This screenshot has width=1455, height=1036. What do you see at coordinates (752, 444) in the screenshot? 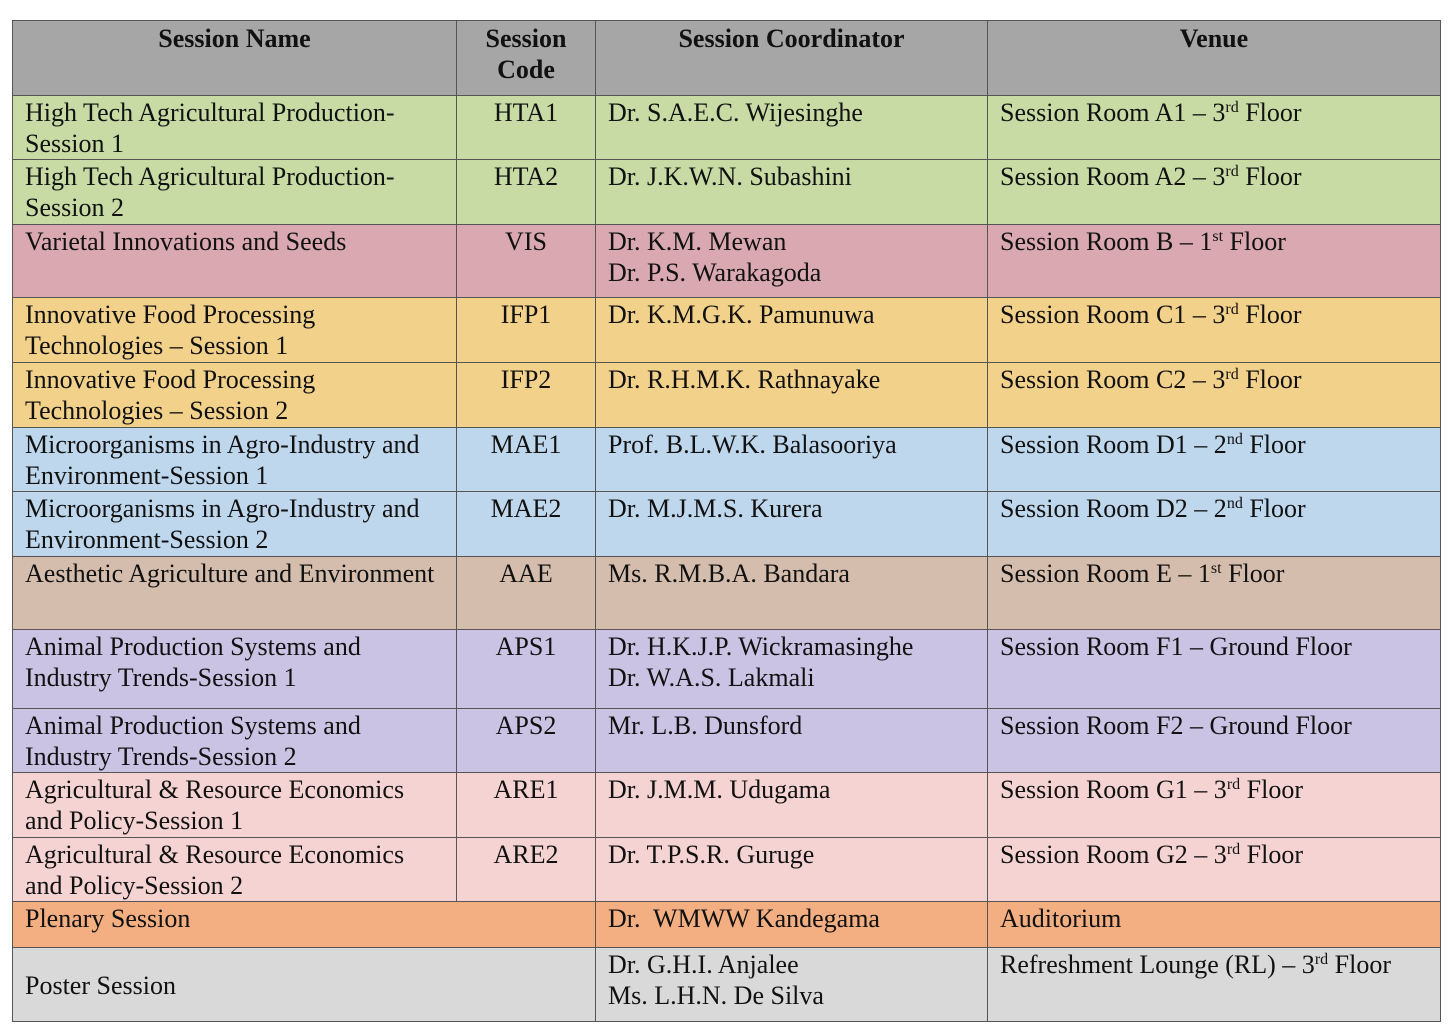
I see `coordinator: Prof. B.L.W.K. Balasooriya` at bounding box center [752, 444].